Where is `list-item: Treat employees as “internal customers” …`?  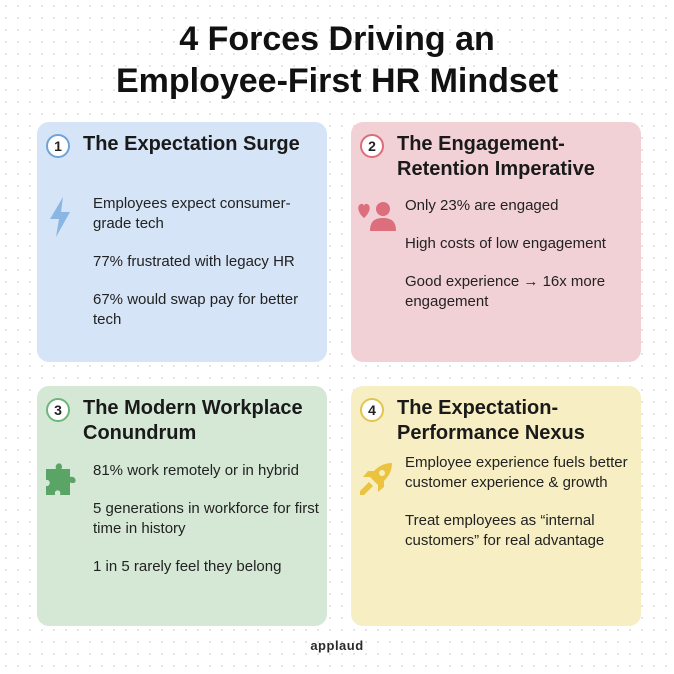
list-item: Treat employees as “internal customers” … is located at coordinates (505, 530).